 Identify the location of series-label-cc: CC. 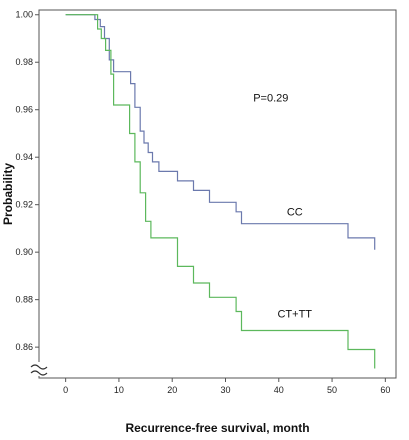
(295, 212).